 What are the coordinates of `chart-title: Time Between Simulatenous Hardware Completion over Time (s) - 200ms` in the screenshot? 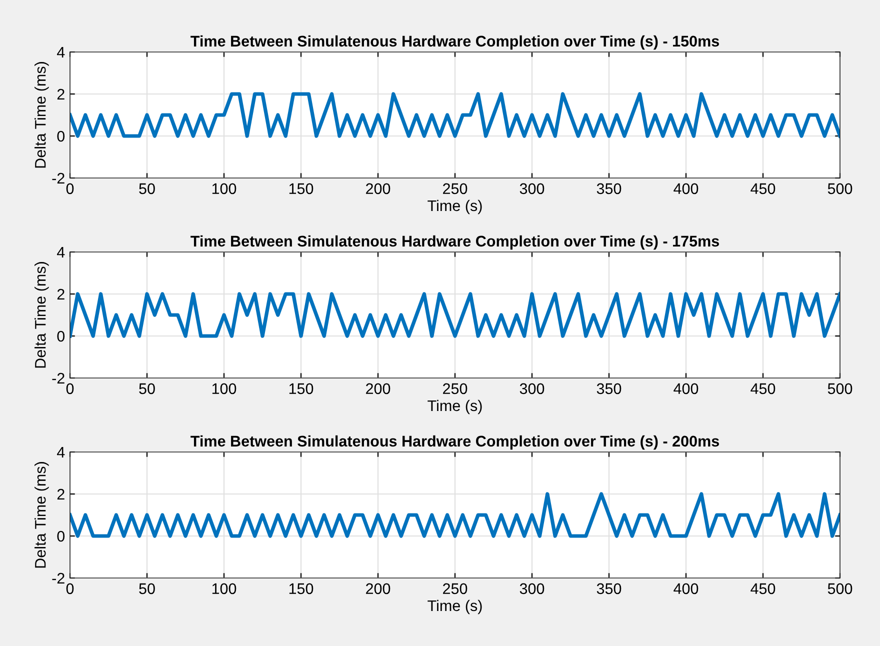 It's located at (455, 442).